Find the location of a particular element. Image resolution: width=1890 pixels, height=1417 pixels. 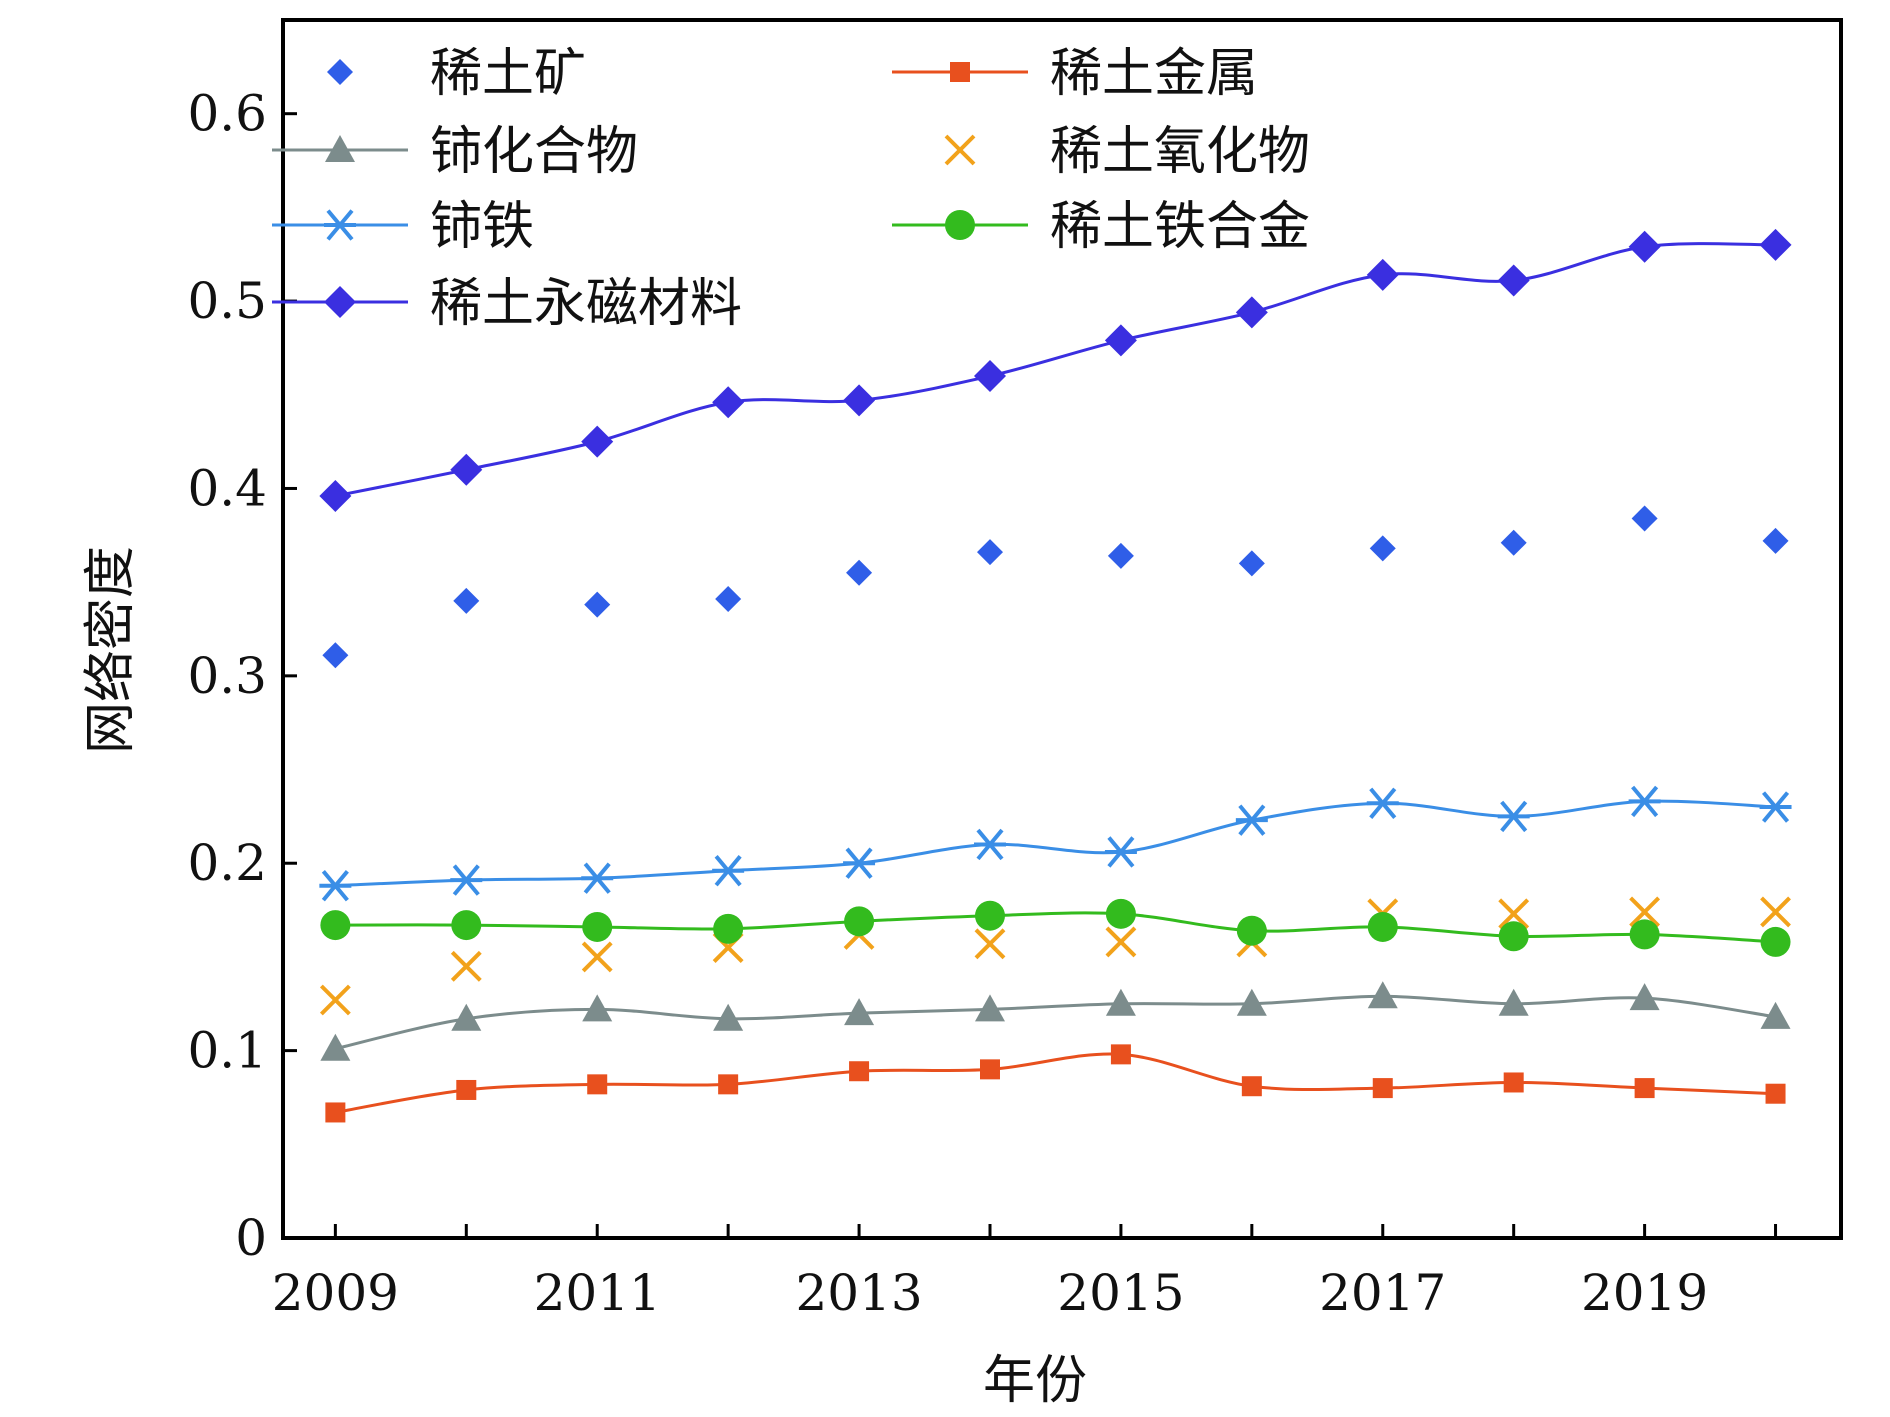

legend-item: 稀土矿 is located at coordinates (456, 74).